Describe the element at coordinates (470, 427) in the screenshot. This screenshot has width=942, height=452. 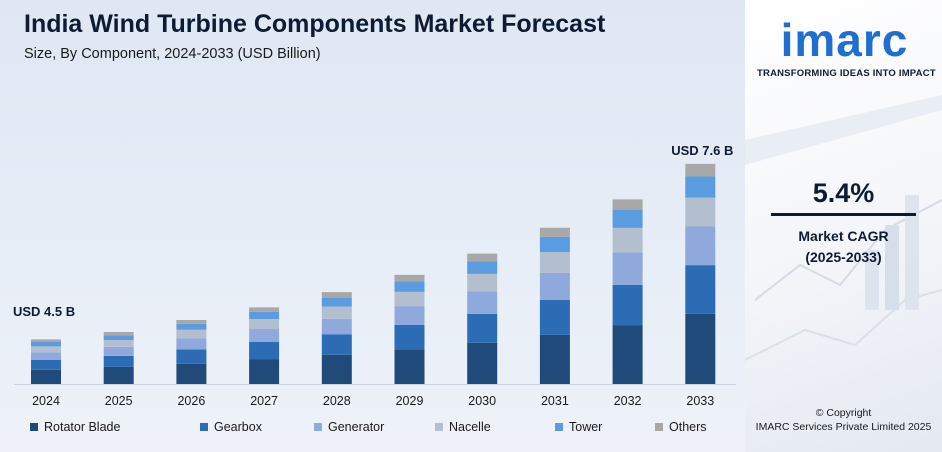
I see `legend-label: Nacelle` at that location.